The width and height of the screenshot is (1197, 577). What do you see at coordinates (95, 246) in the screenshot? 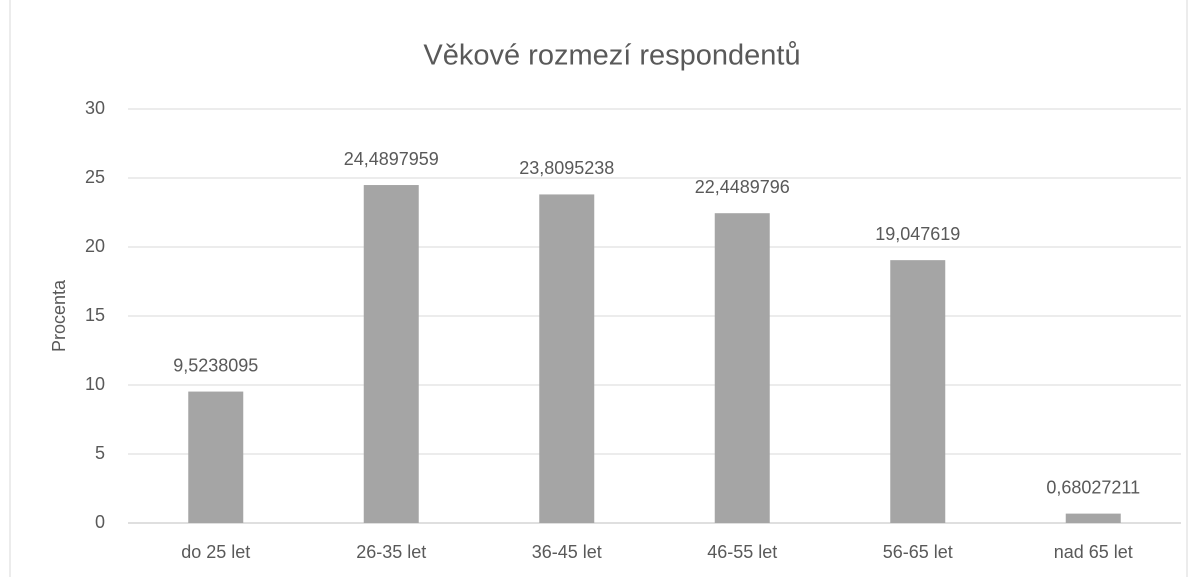
I see `y-tick-label: 20` at bounding box center [95, 246].